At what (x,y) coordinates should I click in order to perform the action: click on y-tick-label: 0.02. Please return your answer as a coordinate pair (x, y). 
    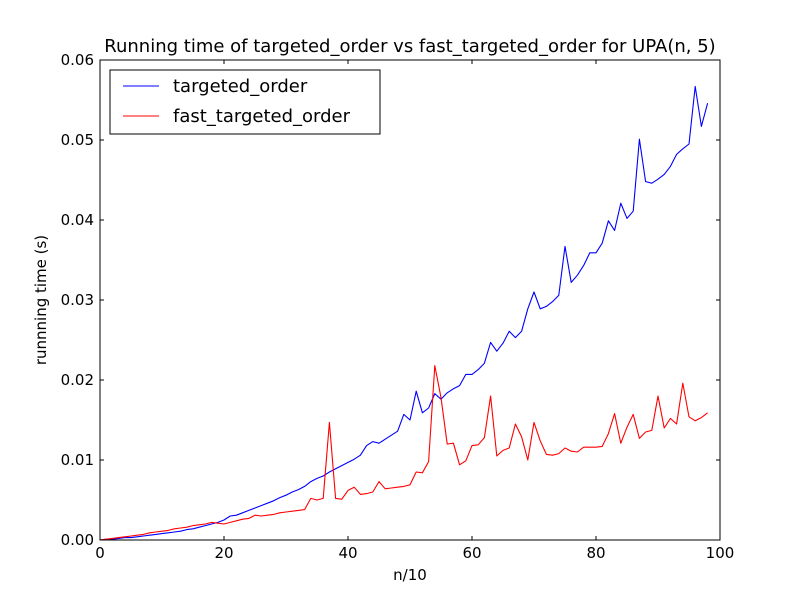
    Looking at the image, I should click on (77, 380).